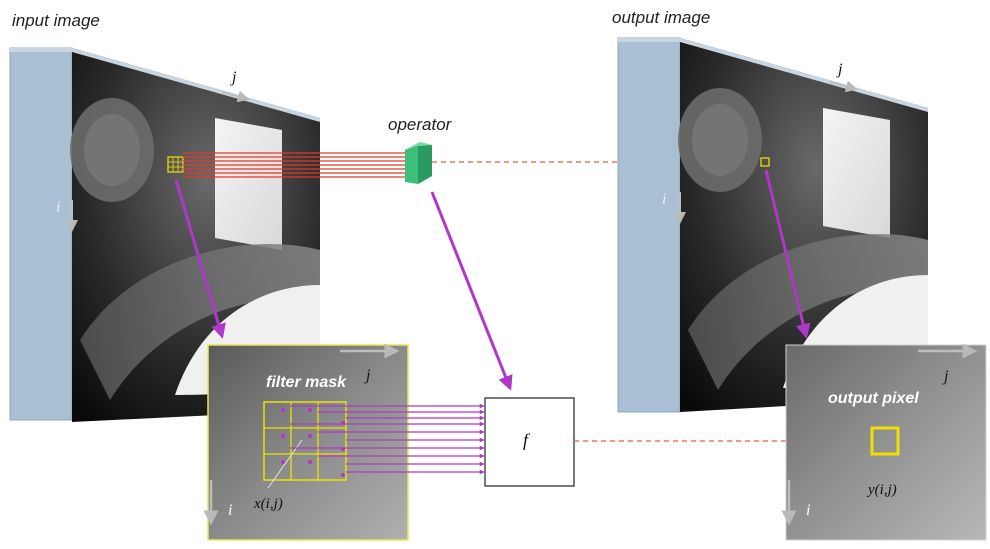 This screenshot has width=990, height=549. What do you see at coordinates (808, 510) in the screenshot?
I see `output-panel-i-label: i` at bounding box center [808, 510].